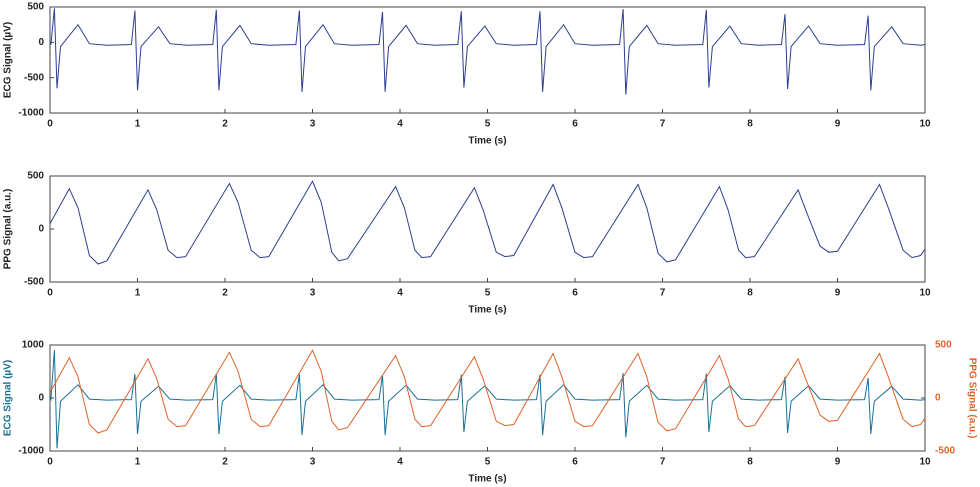  What do you see at coordinates (971, 398) in the screenshot?
I see `y2-axis-label: PPG Signal (a.u.)` at bounding box center [971, 398].